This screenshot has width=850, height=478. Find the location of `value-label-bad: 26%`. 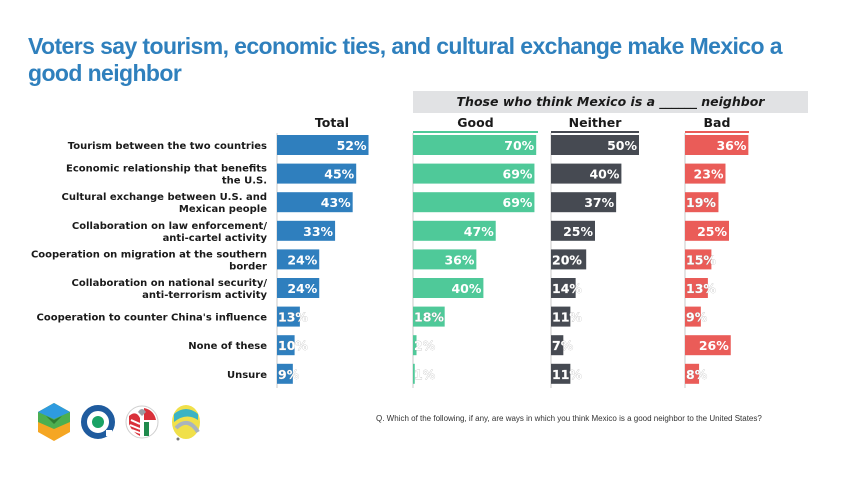

value-label-bad: 26% is located at coordinates (714, 345).